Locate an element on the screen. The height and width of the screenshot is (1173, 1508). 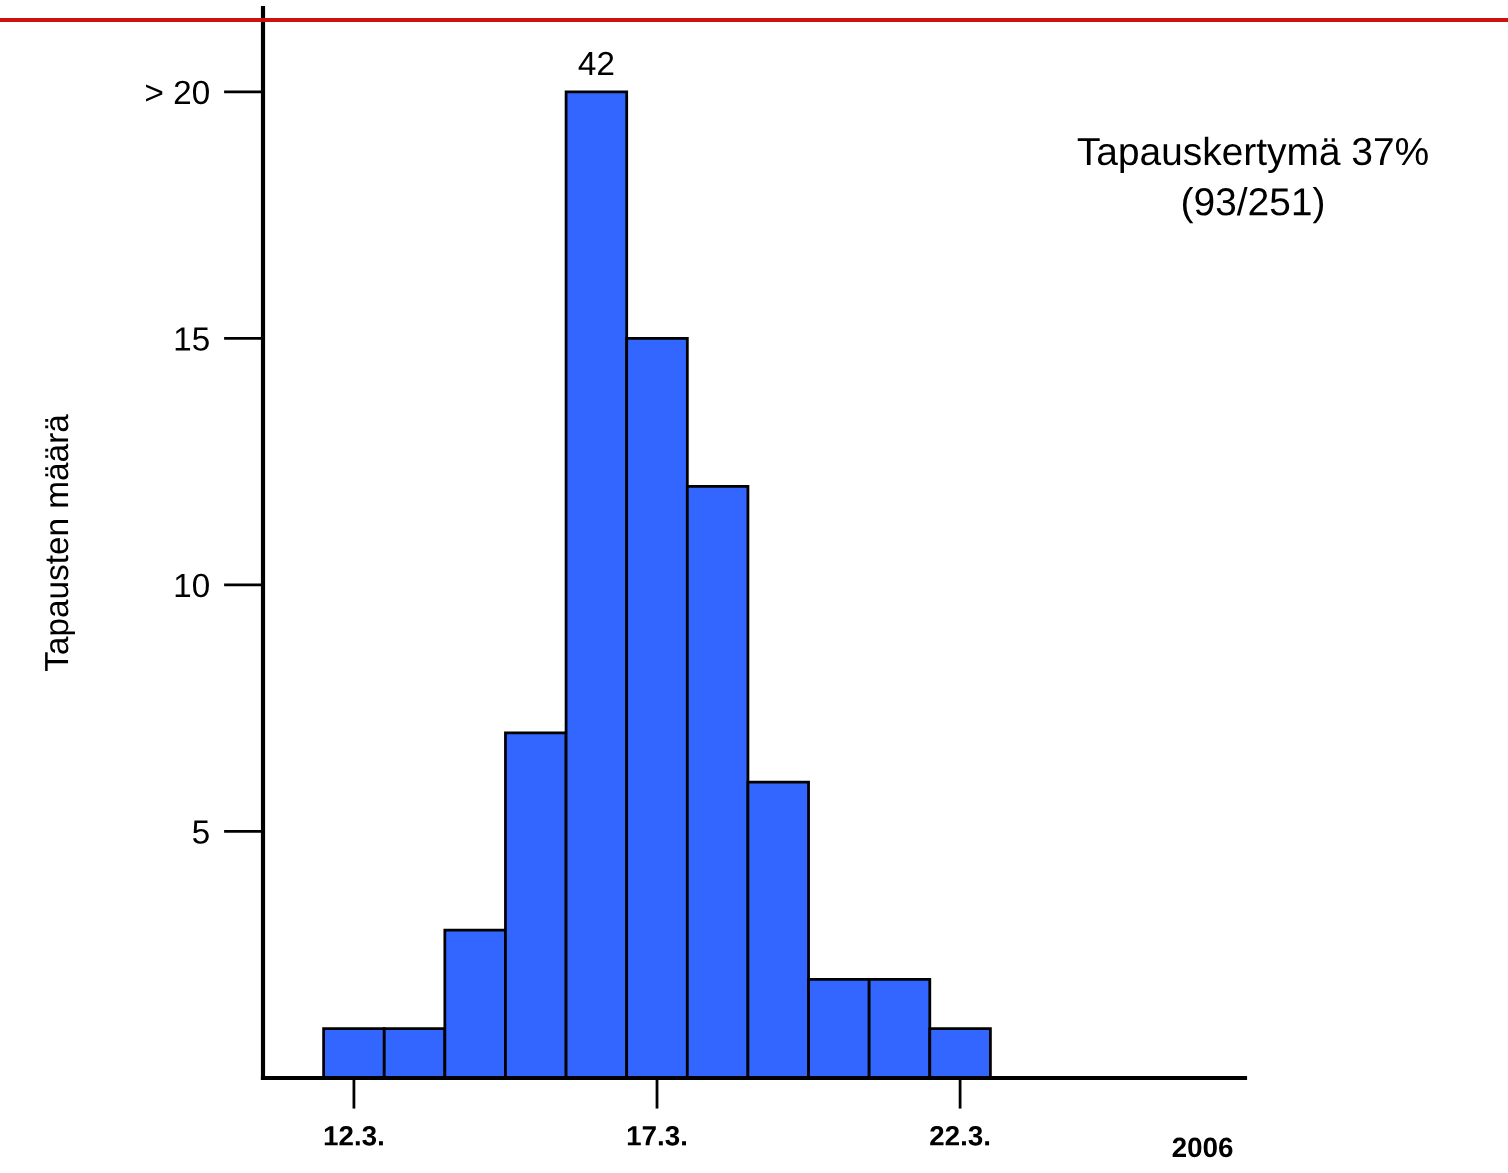
y-tick-label: 5 is located at coordinates (201, 832).